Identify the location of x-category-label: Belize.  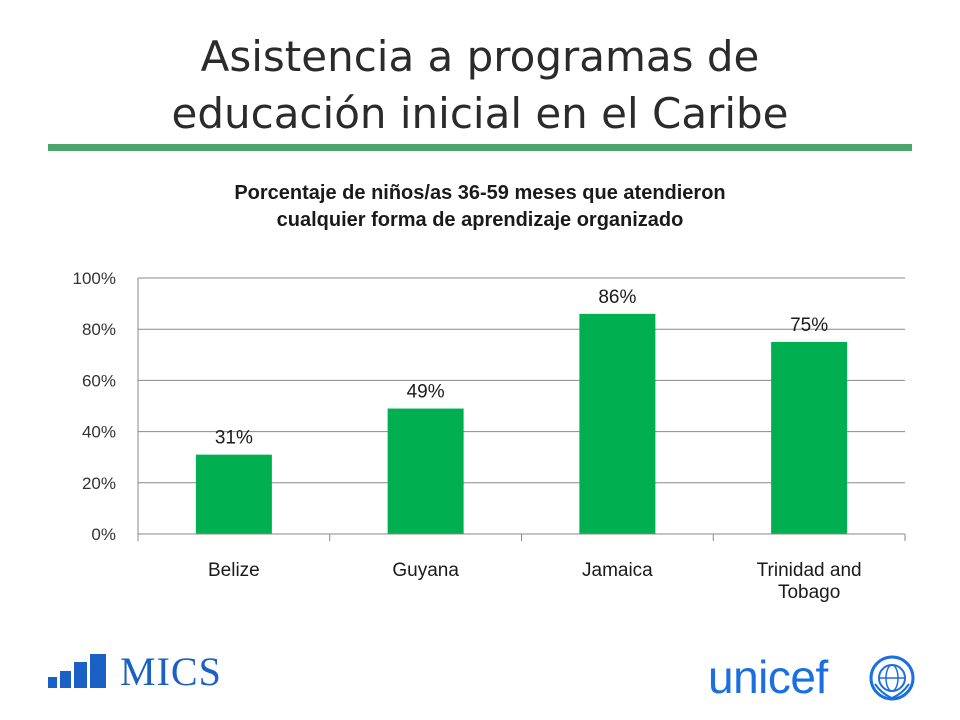
(234, 570).